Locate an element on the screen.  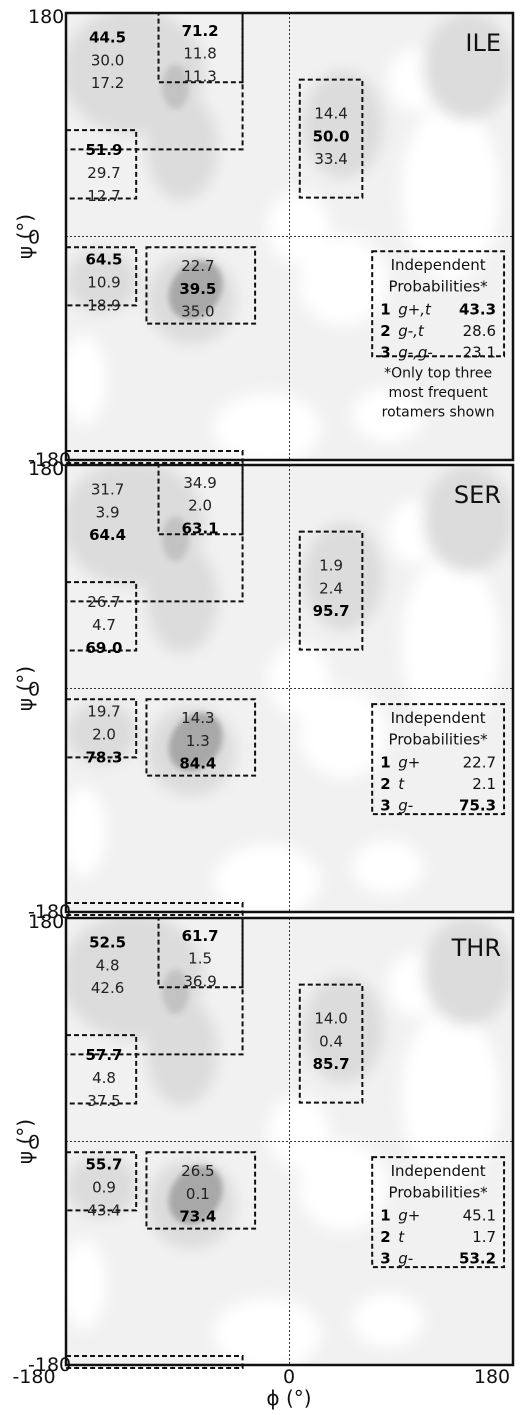
rotamer-name: t is located at coordinates (401, 784).